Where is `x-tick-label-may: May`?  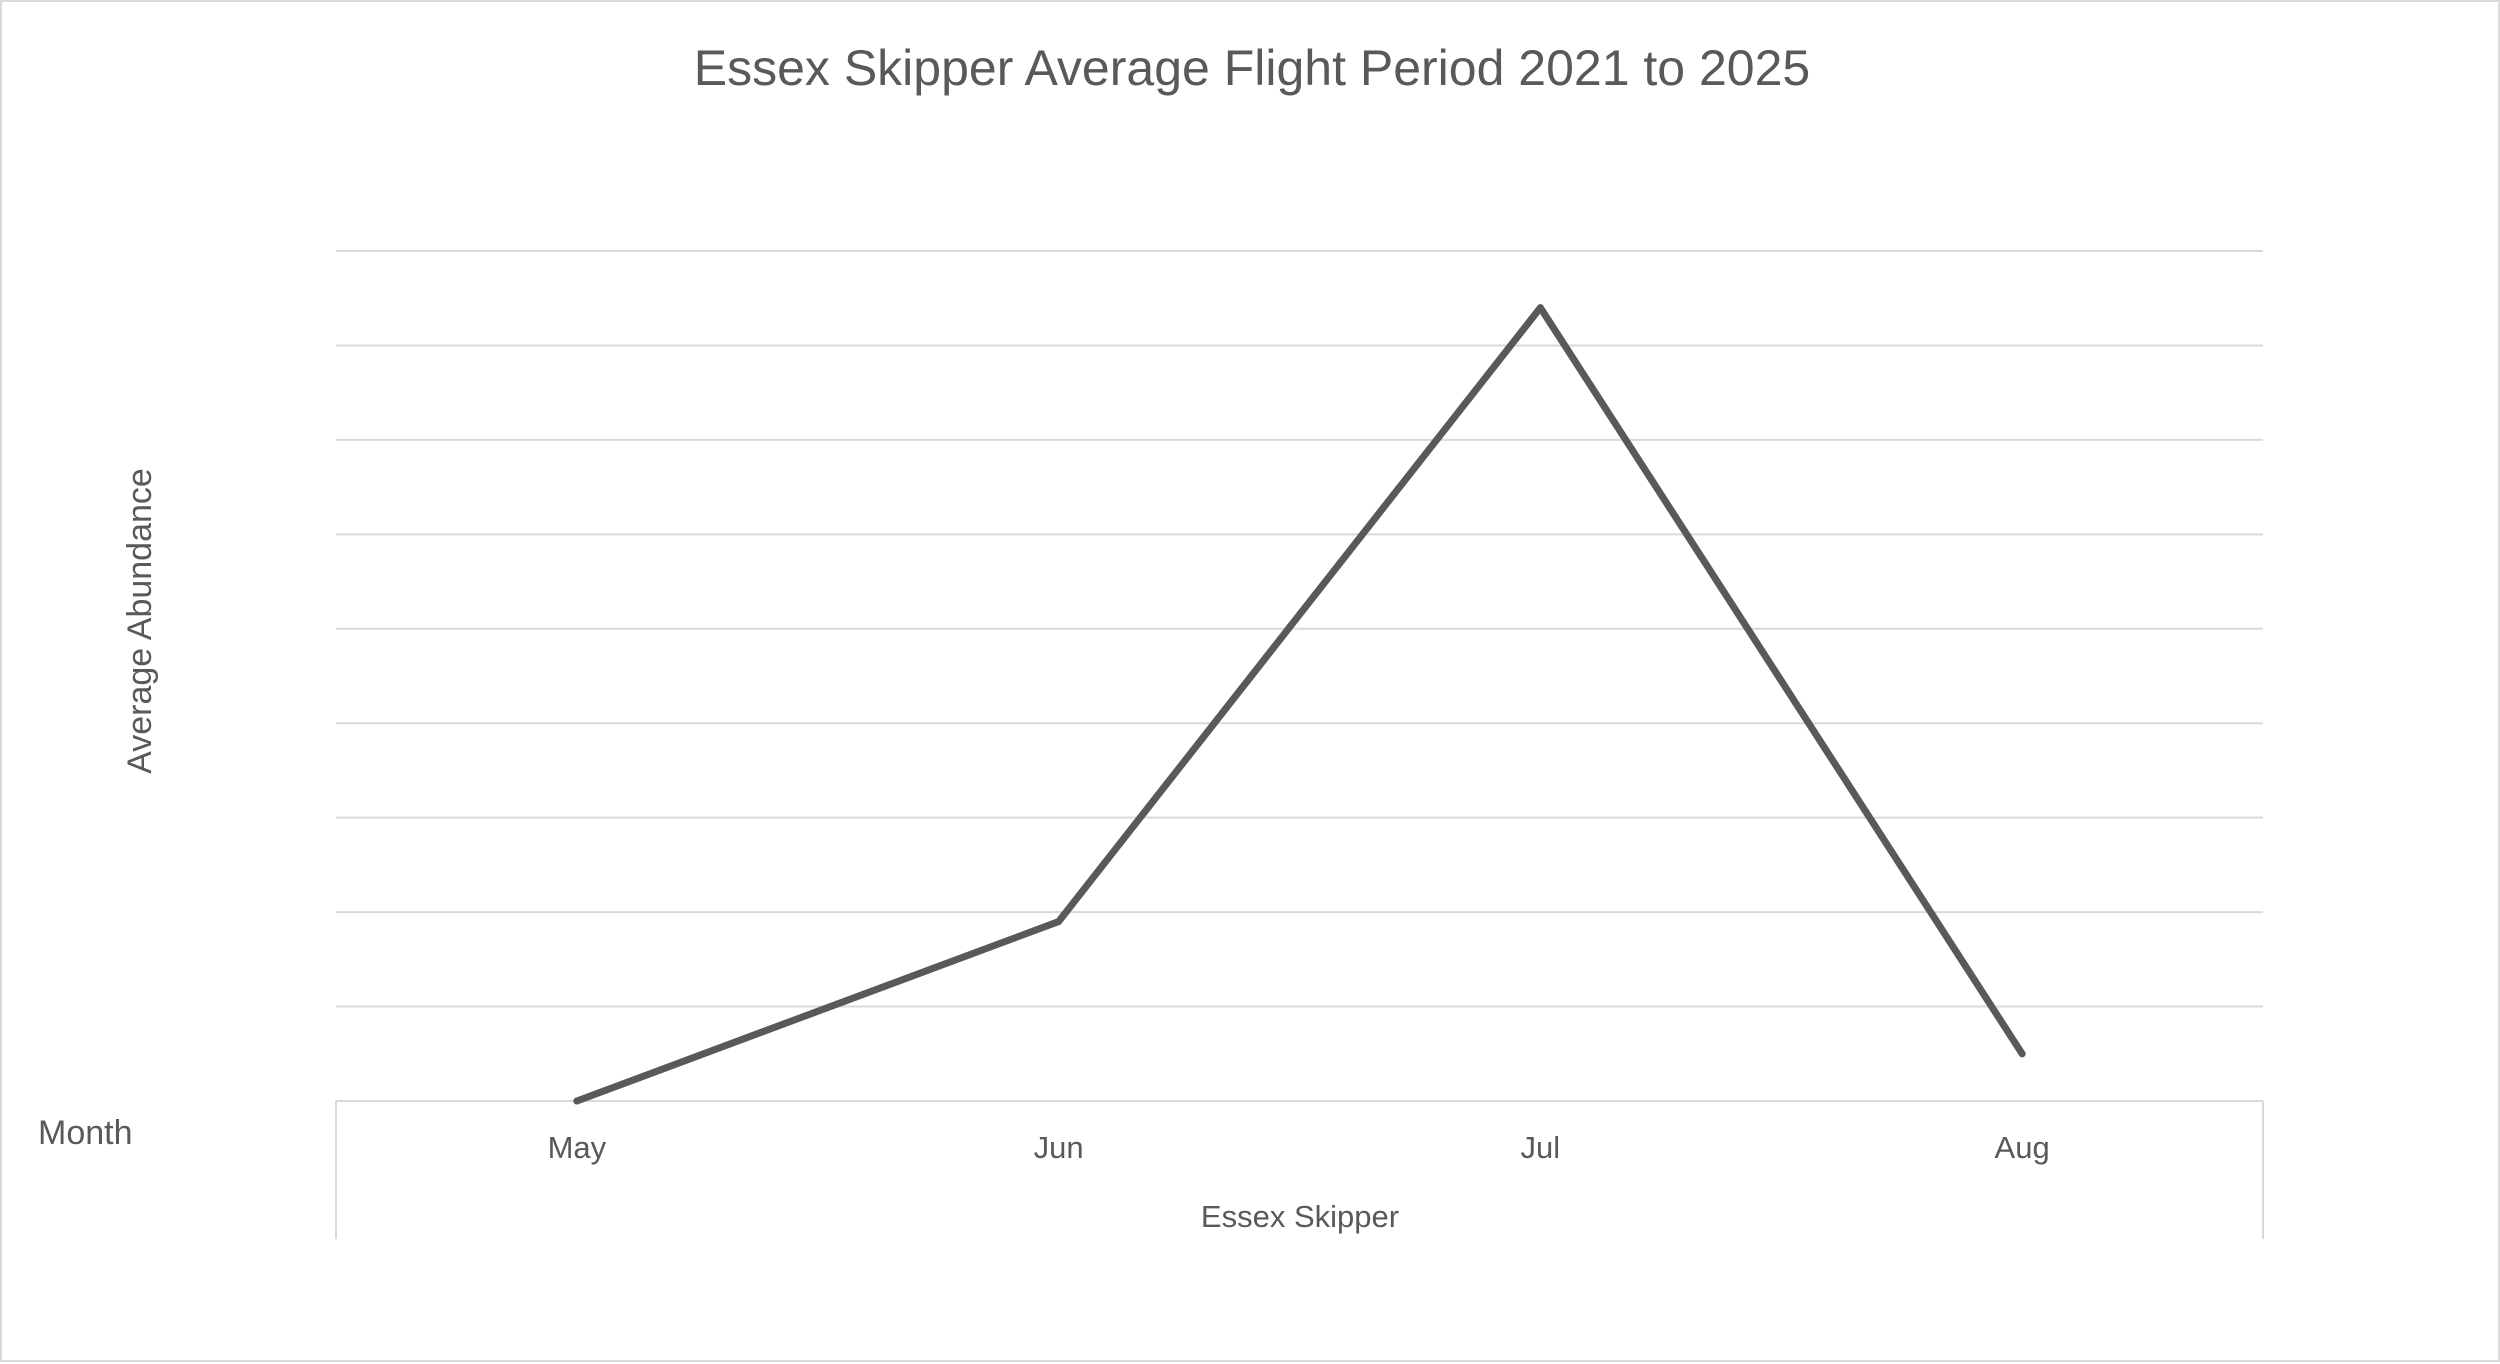 x-tick-label-may: May is located at coordinates (577, 1147).